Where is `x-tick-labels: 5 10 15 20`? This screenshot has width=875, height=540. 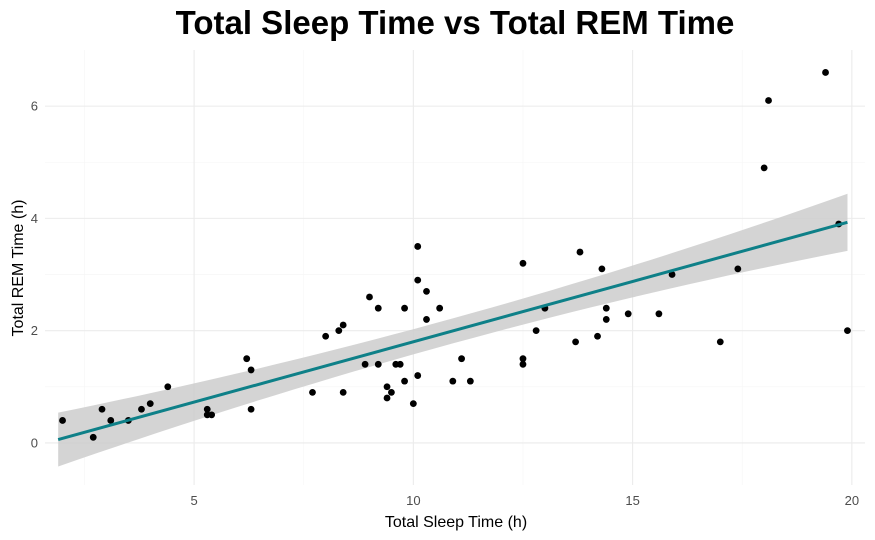
x-tick-labels: 5 10 15 20 is located at coordinates (524, 500).